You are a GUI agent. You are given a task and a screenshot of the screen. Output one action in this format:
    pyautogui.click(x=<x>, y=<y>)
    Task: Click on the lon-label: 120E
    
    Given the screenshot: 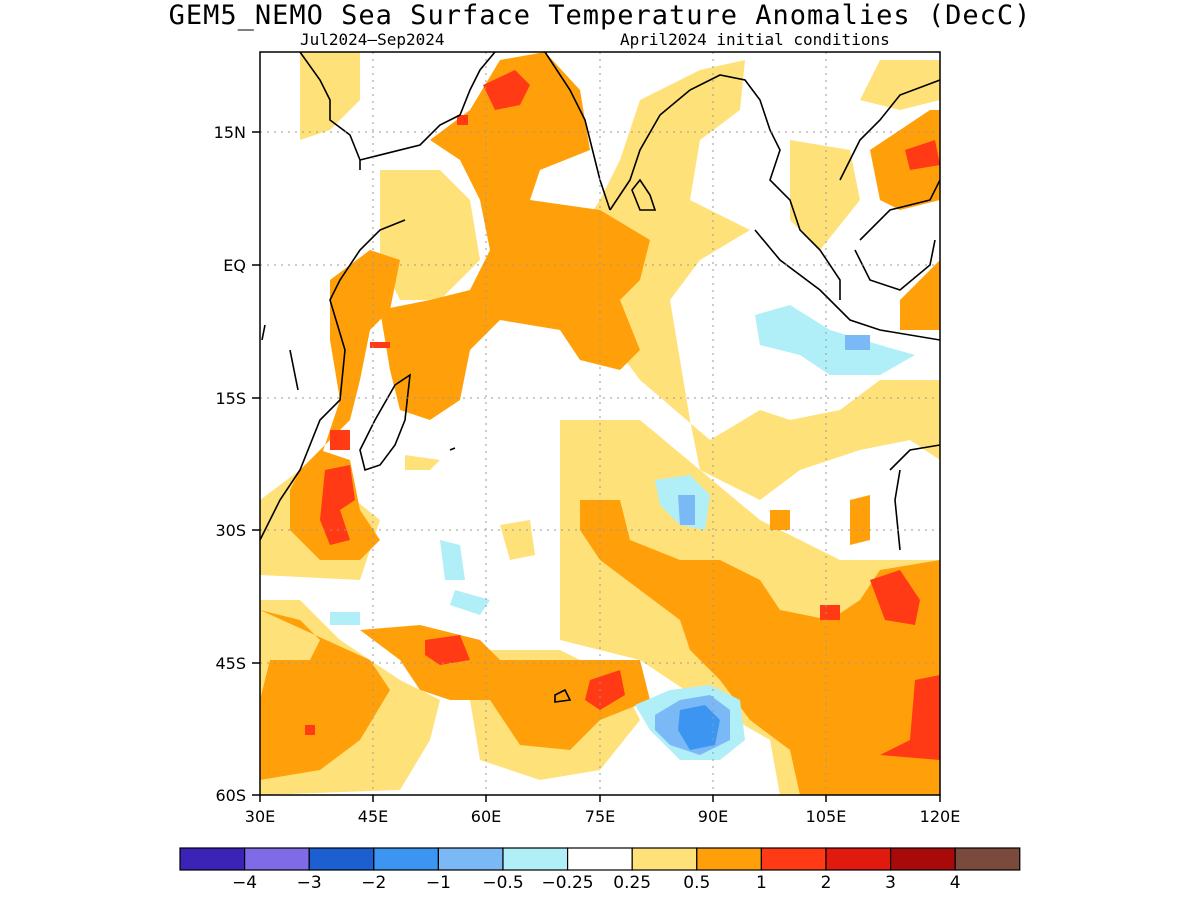 What is the action you would take?
    pyautogui.click(x=940, y=816)
    